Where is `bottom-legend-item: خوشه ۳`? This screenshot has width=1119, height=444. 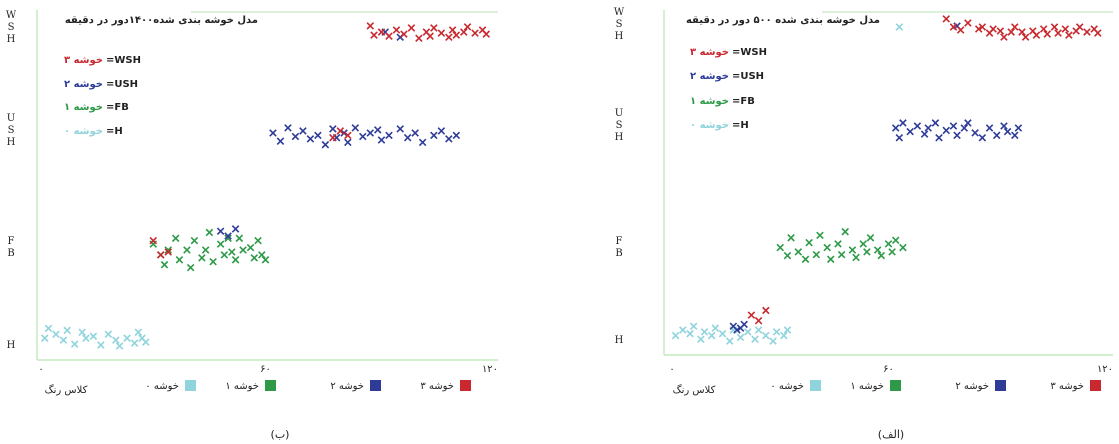
bottom-legend-item: خوشه ۳ is located at coordinates (1075, 386).